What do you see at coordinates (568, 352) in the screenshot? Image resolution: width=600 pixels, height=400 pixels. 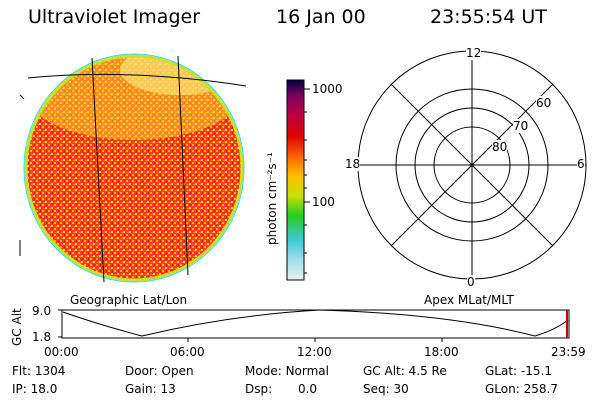 I see `altitude-xtick-2359: 23:59` at bounding box center [568, 352].